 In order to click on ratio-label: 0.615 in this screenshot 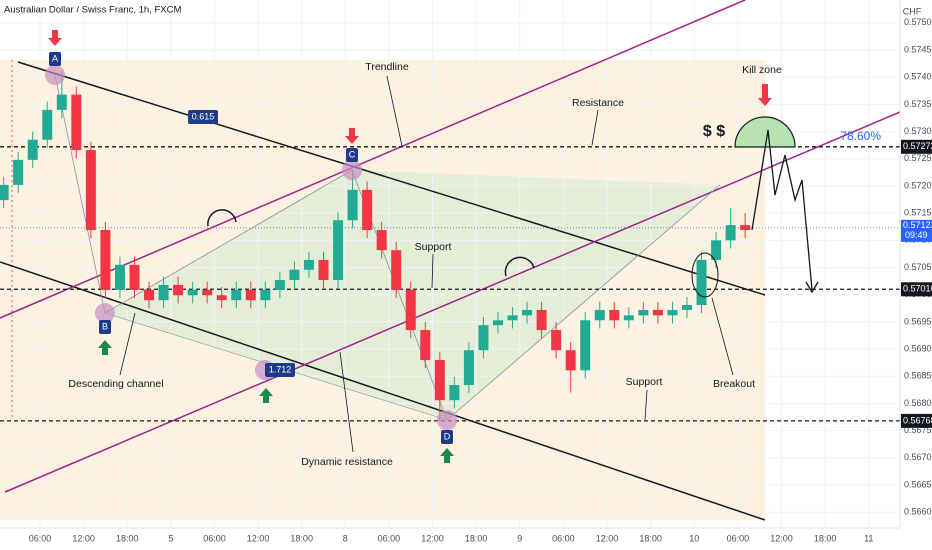, I will do `click(203, 116)`.